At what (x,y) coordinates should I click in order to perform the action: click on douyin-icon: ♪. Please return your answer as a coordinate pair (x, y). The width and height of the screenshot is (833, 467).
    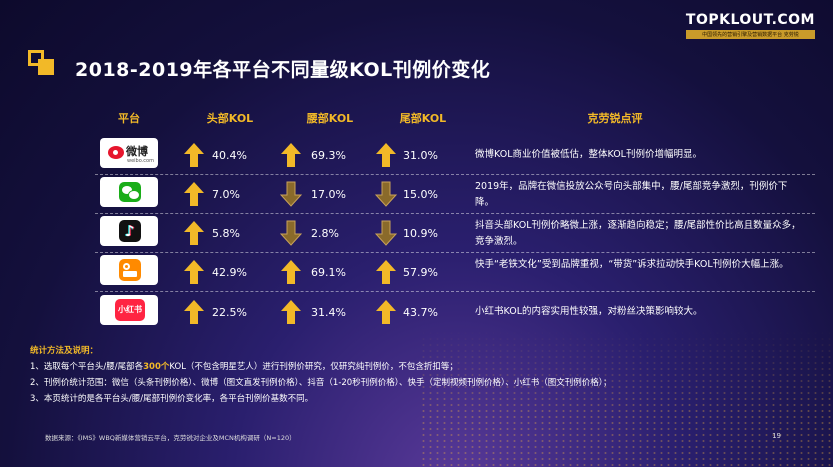
    Looking at the image, I should click on (130, 231).